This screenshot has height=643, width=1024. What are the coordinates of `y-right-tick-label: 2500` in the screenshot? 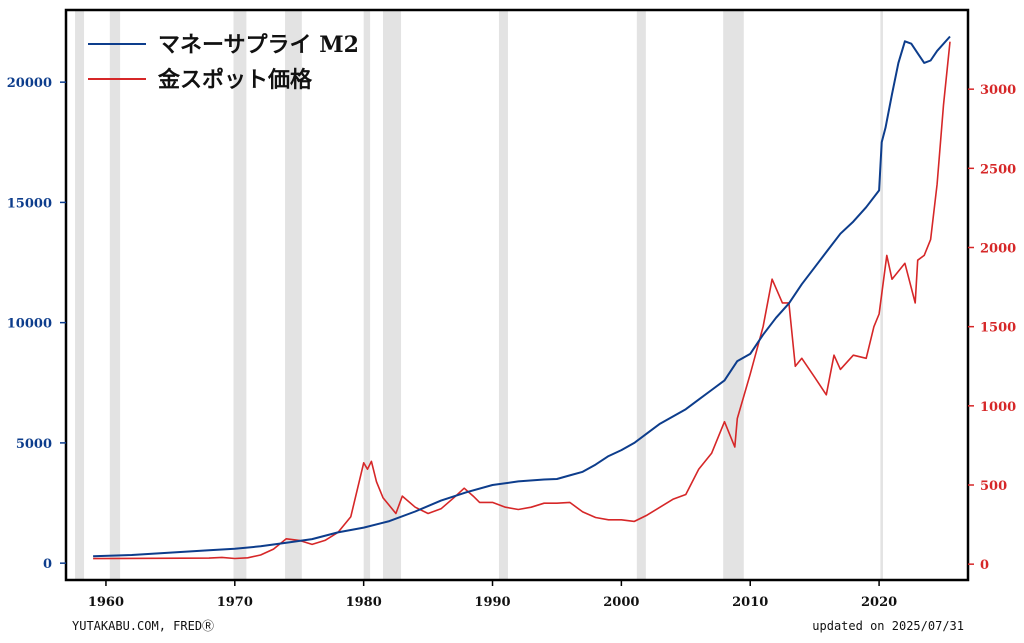 It's located at (998, 169).